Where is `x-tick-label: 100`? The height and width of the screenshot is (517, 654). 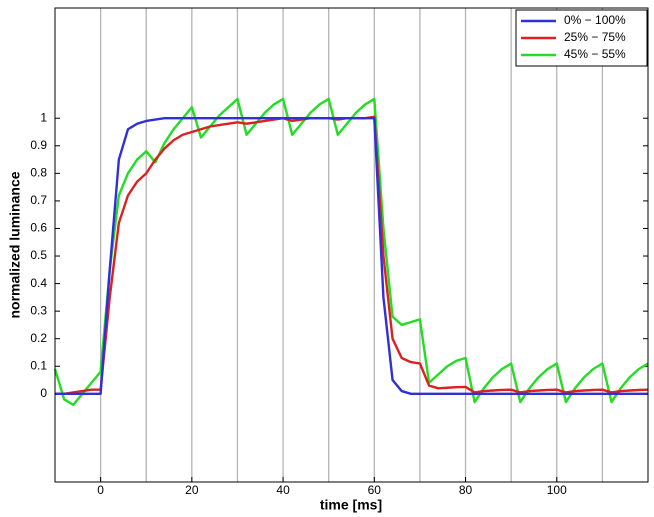 x-tick-label: 100 is located at coordinates (557, 490).